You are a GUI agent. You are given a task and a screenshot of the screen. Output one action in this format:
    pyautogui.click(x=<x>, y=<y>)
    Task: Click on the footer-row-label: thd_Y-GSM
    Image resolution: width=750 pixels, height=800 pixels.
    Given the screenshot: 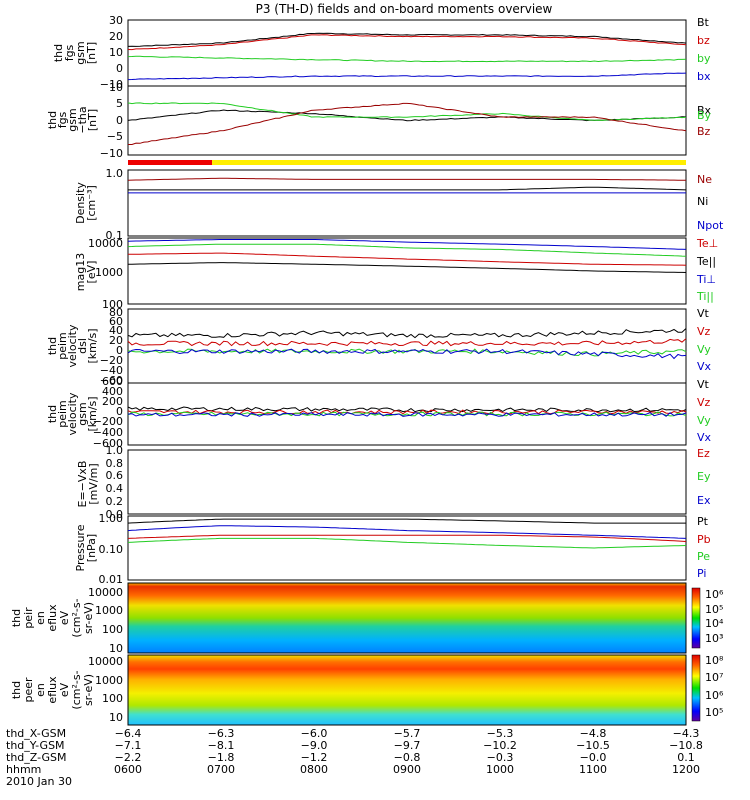 What is the action you would take?
    pyautogui.click(x=35, y=745)
    